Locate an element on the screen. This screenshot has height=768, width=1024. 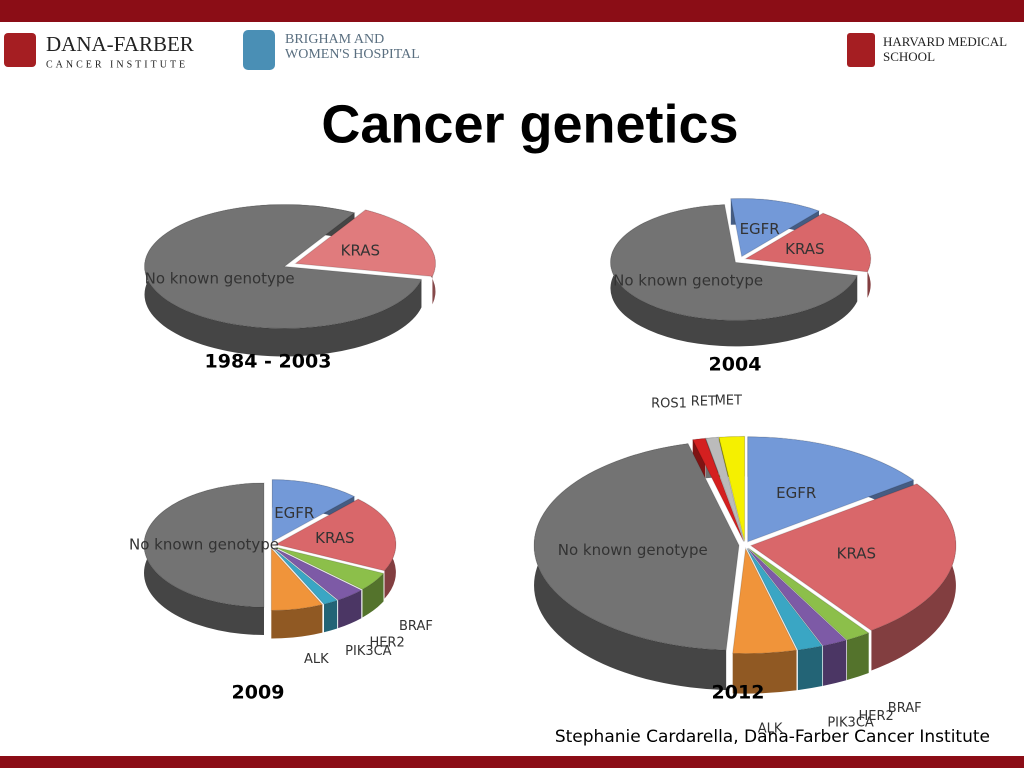
chart: EGFR KRAS No known genotype 2004 is located at coordinates (740, 287).